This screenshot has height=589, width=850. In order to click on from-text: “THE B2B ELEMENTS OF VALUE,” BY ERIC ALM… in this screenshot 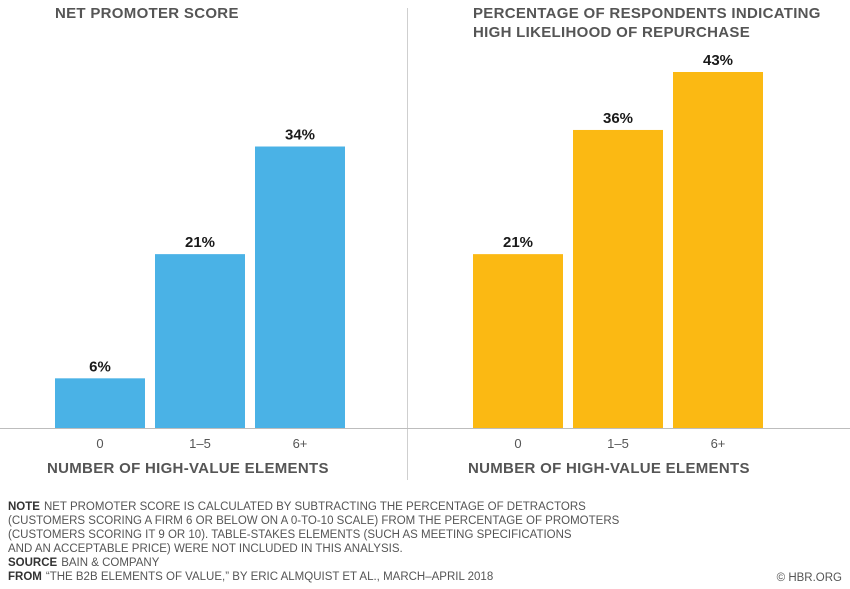, I will do `click(269, 577)`.